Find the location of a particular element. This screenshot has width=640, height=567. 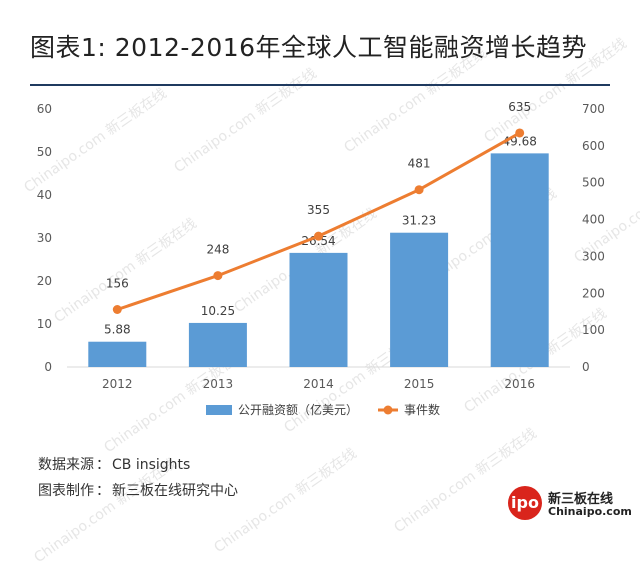

bar-value-label: 31.23 is located at coordinates (419, 221).